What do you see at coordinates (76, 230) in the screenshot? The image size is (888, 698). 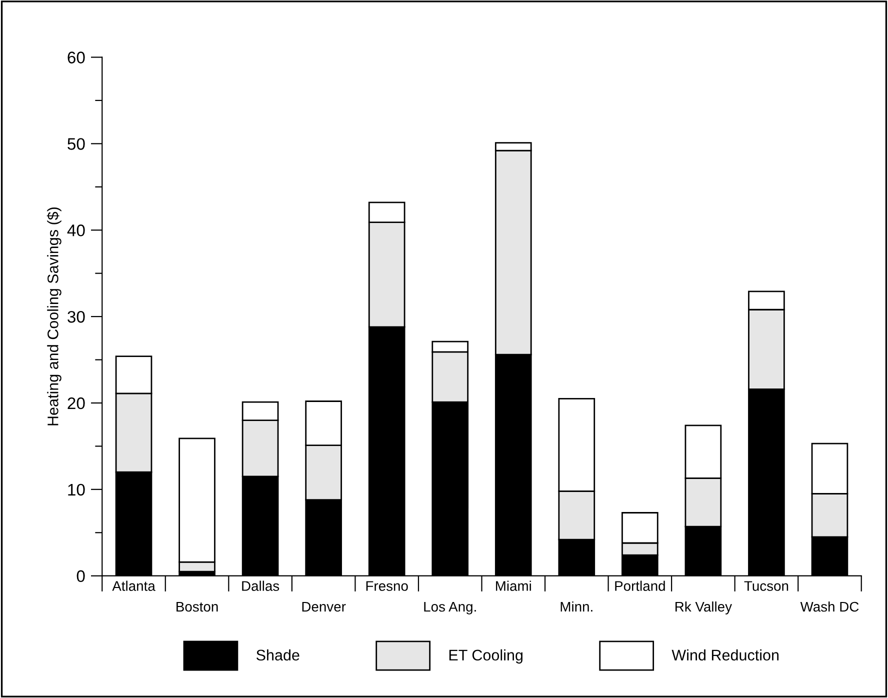 I see `y-tick-label: 40` at bounding box center [76, 230].